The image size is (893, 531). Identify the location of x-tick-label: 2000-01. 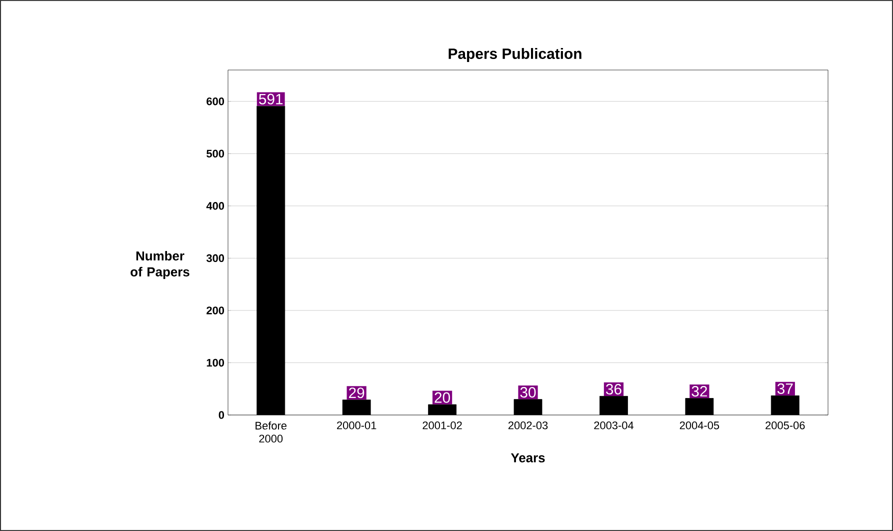
(356, 426).